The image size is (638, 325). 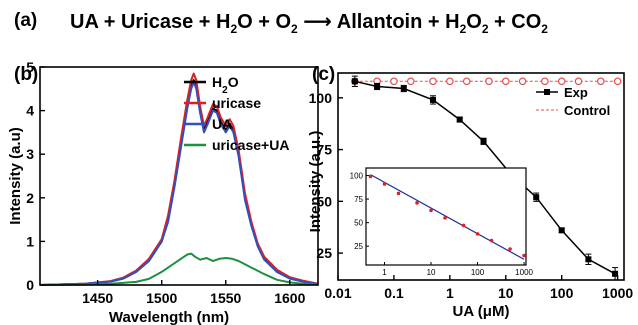 I want to click on inset-y-tick-label: 100, so click(x=357, y=176).